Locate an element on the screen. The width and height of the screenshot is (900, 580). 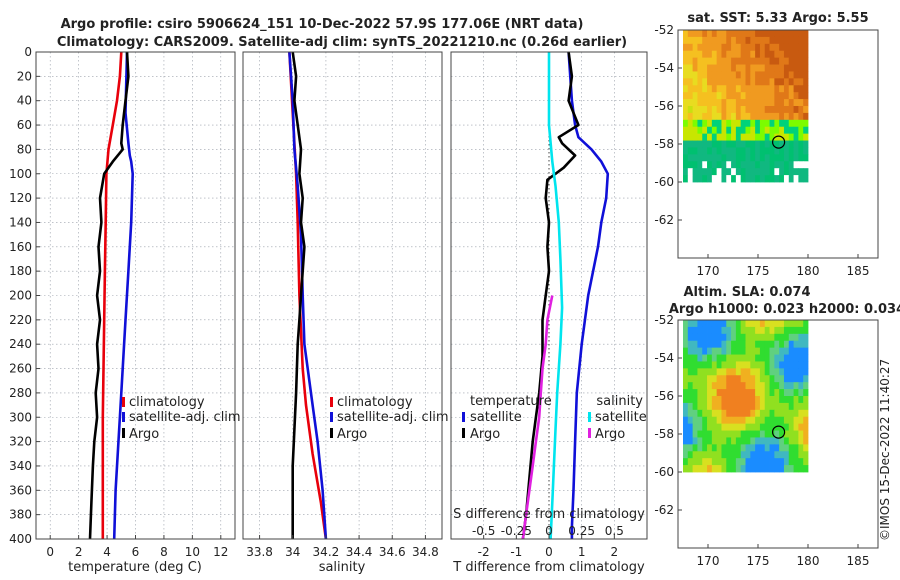
legend-header-salinity: salinity is located at coordinates (619, 401).